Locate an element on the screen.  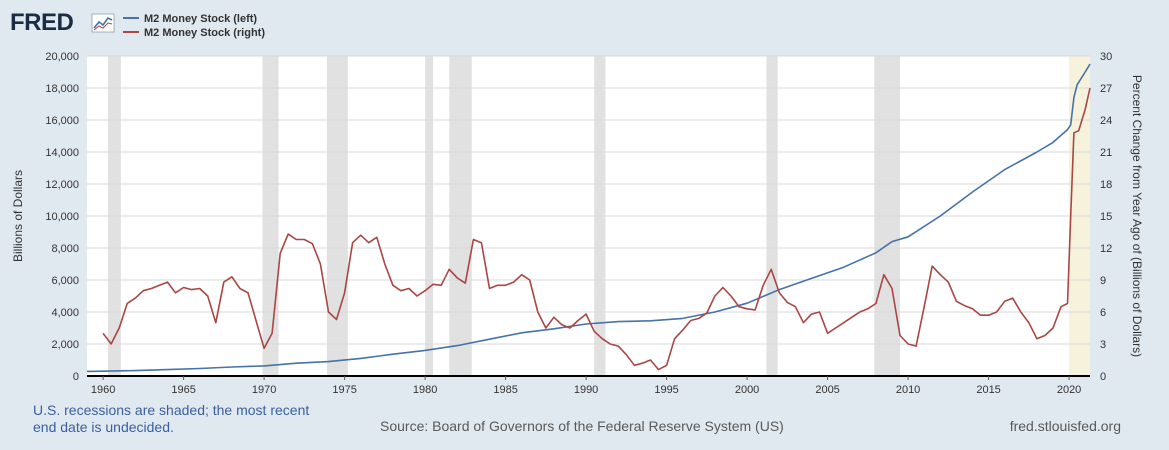
svg-text: FRED is located at coordinates (42, 22).